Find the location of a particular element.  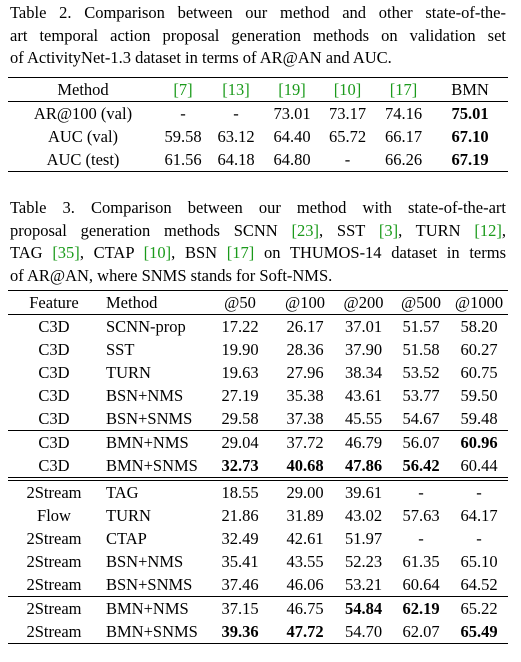

cell: 59.58 is located at coordinates (183, 136).